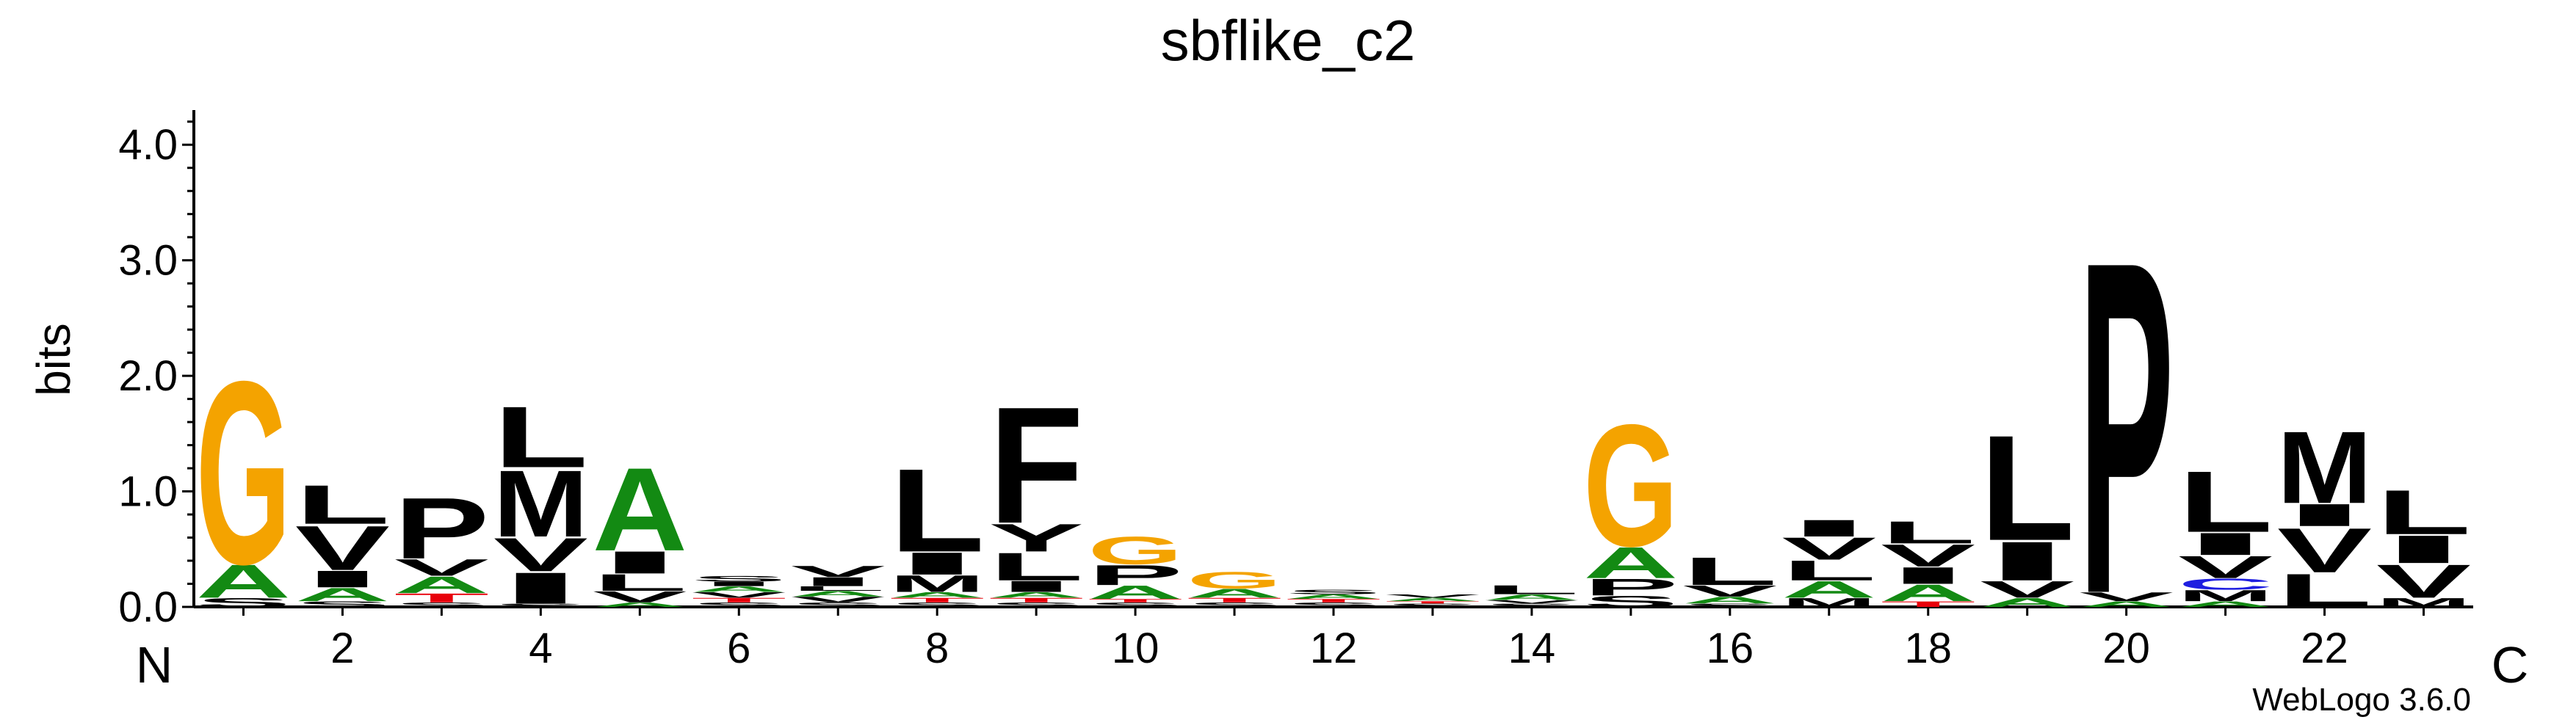 This screenshot has height=728, width=2576. What do you see at coordinates (2510, 665) in the screenshot?
I see `c-terminus-label: C` at bounding box center [2510, 665].